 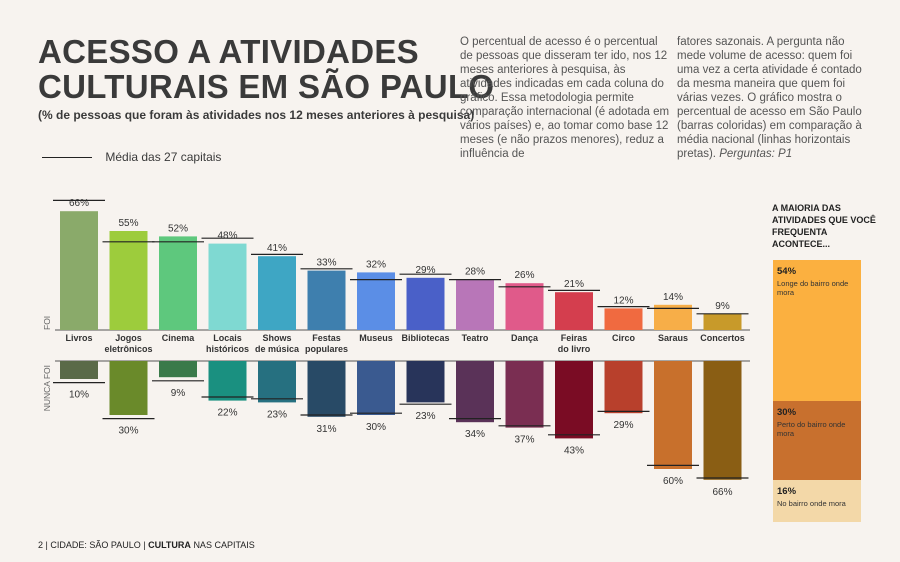 What do you see at coordinates (277, 248) in the screenshot?
I see `value-label-foi: 41%` at bounding box center [277, 248].